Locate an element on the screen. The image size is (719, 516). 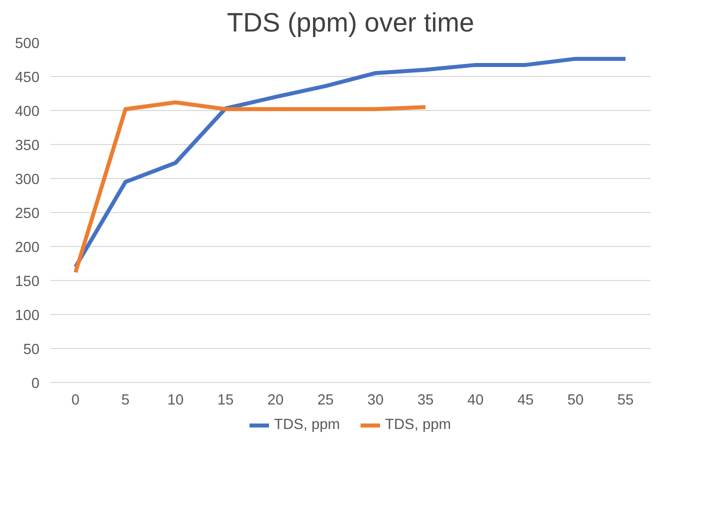
y-tick-label: 400 is located at coordinates (27, 112).